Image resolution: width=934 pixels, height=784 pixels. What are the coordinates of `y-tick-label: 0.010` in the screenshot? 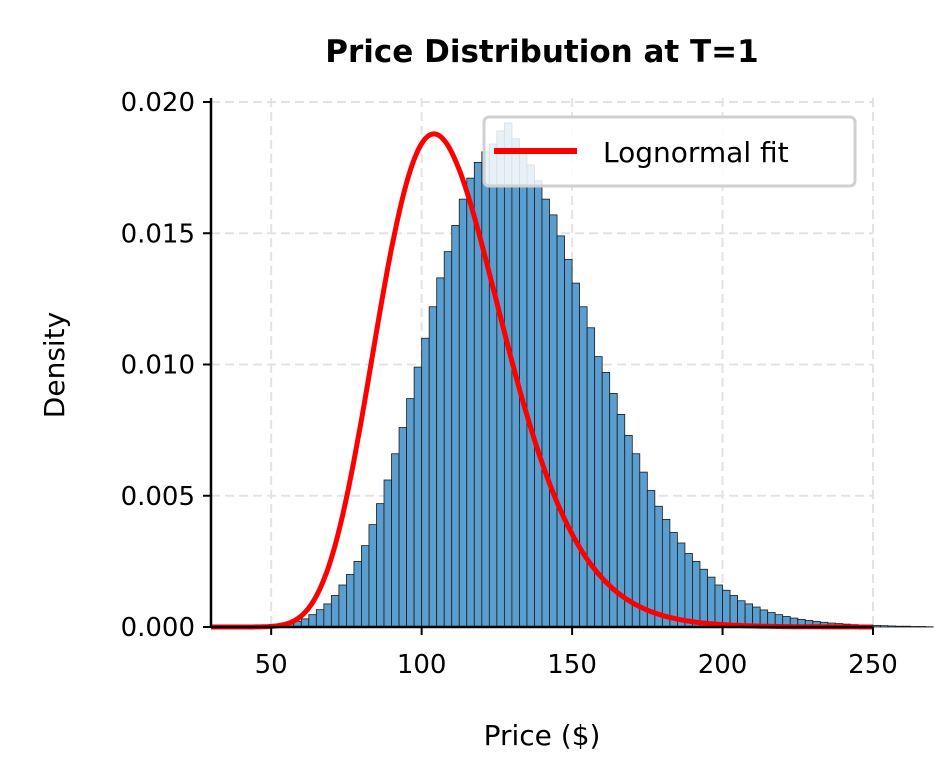 It's located at (158, 366).